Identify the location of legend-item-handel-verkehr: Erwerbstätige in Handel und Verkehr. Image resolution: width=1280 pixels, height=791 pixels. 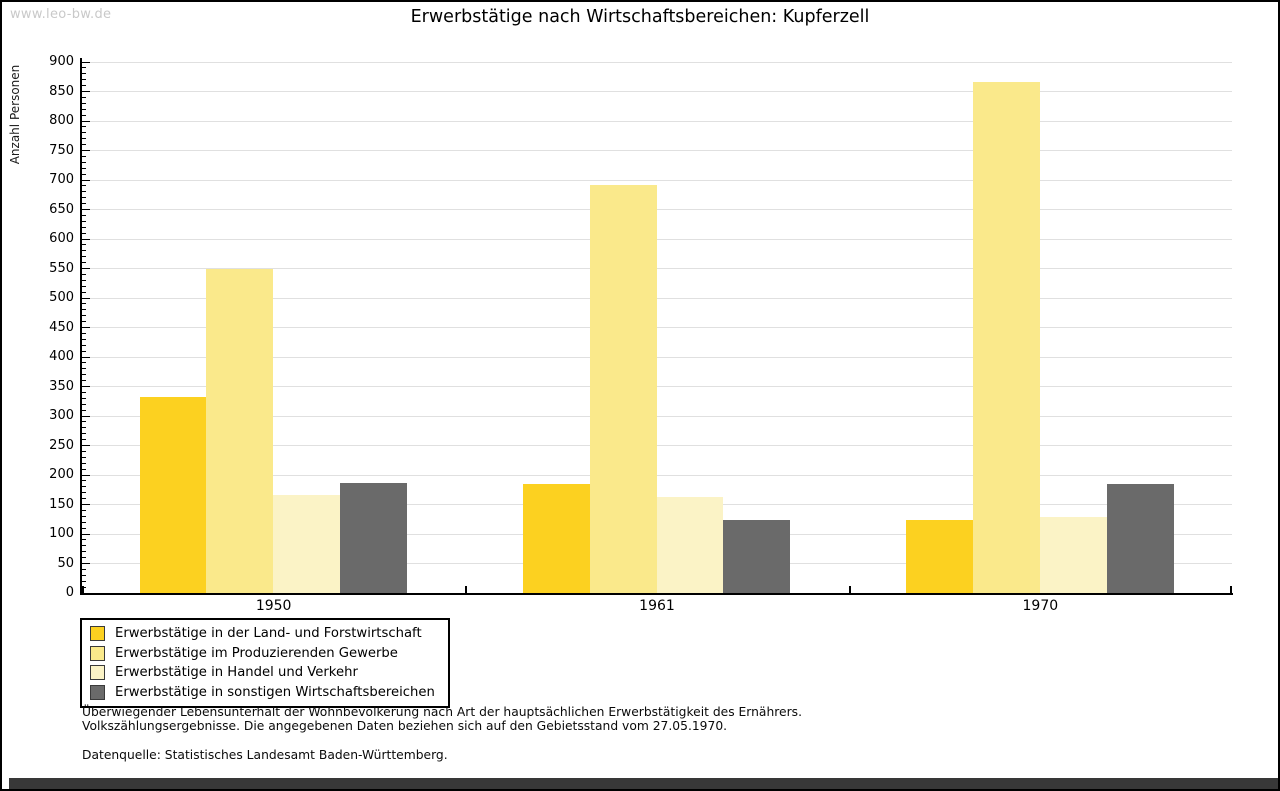
(262, 673).